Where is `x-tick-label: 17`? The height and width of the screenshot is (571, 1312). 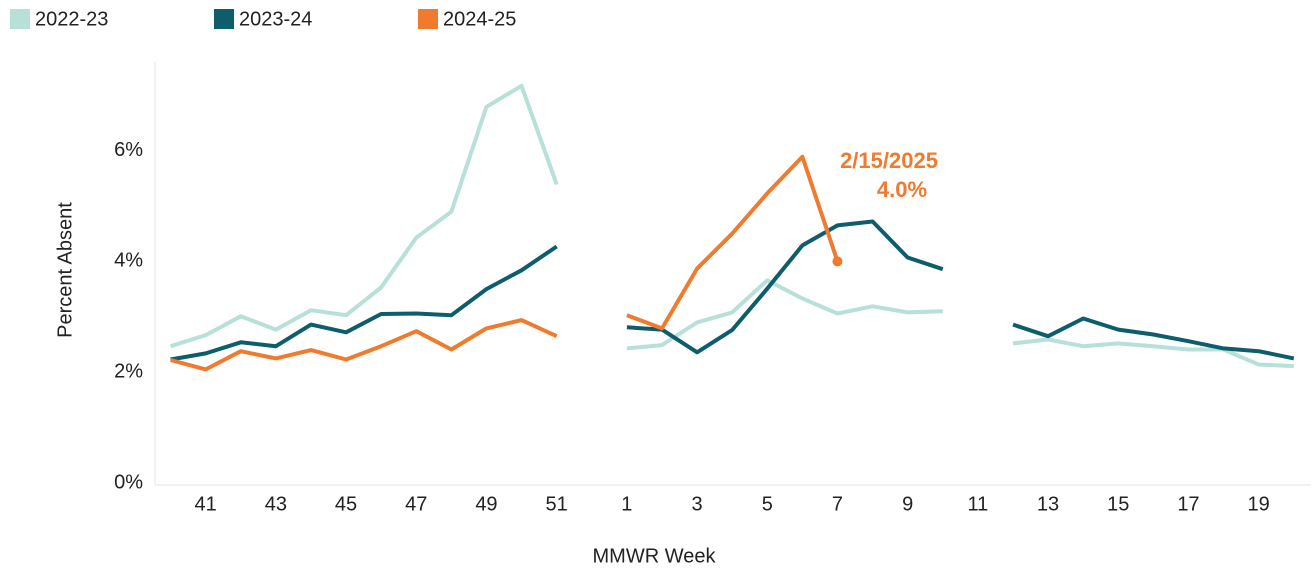
x-tick-label: 17 is located at coordinates (1188, 504).